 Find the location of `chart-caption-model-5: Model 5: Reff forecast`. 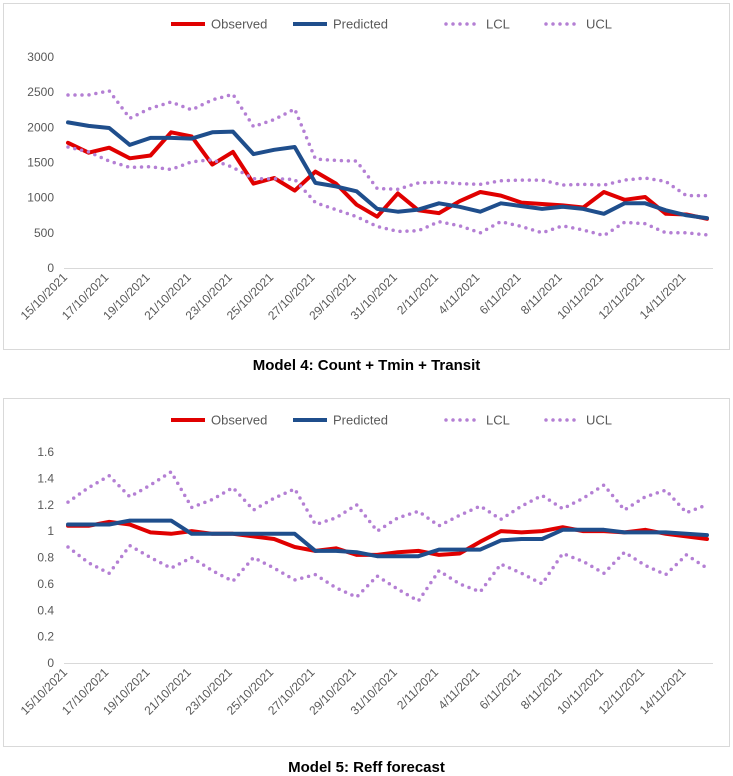

chart-caption-model-5: Model 5: Reff forecast is located at coordinates (366, 767).